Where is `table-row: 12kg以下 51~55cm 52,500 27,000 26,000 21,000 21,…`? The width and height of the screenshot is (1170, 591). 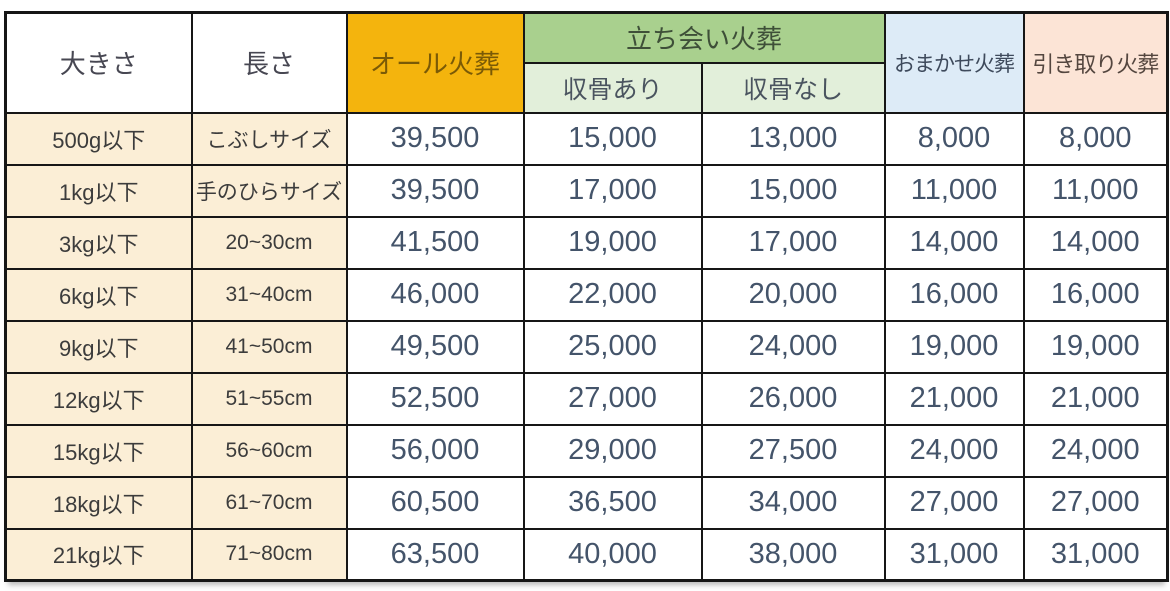
table-row: 12kg以下 51~55cm 52,500 27,000 26,000 21,000 21,… is located at coordinates (586, 398).